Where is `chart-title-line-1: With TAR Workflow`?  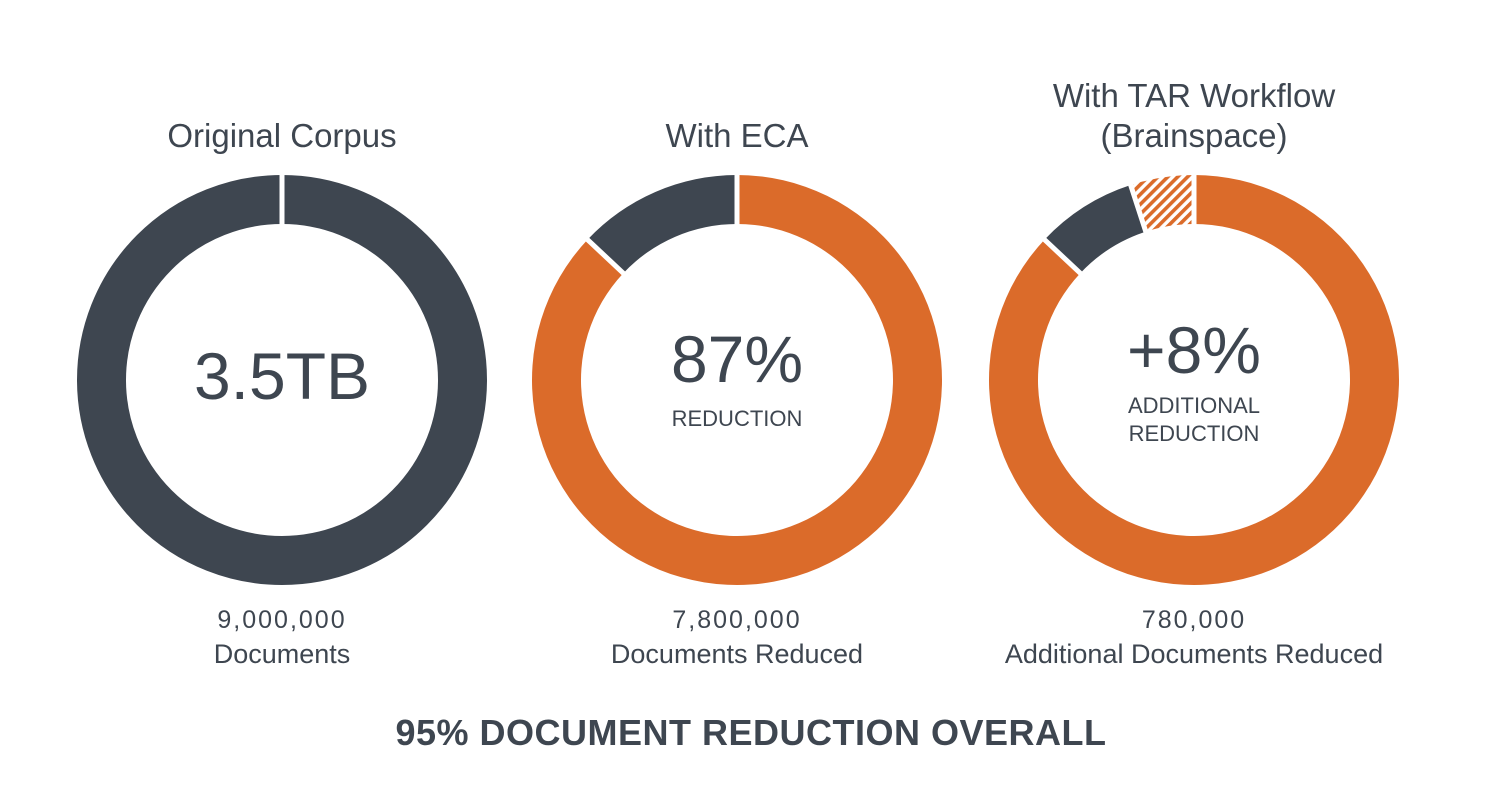 chart-title-line-1: With TAR Workflow is located at coordinates (1194, 95).